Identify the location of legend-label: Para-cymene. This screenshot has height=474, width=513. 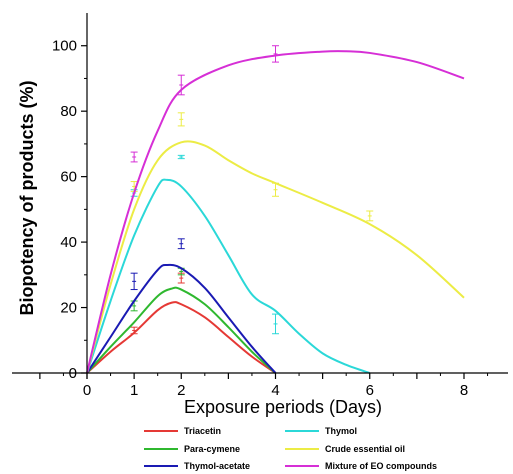
(212, 449).